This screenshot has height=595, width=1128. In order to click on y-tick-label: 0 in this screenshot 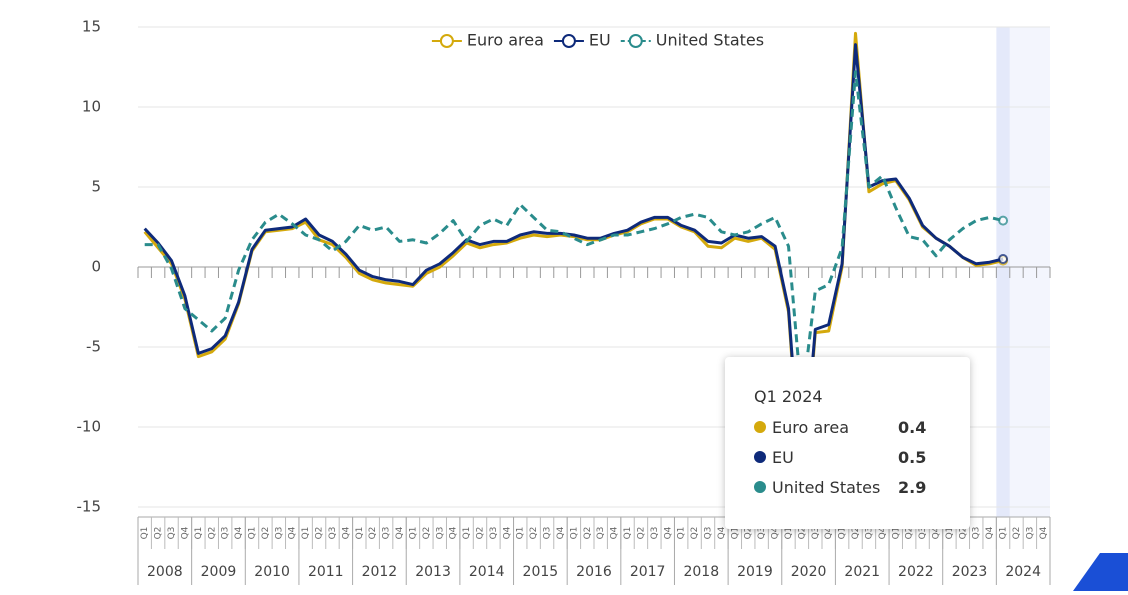, I will do `click(96, 267)`.